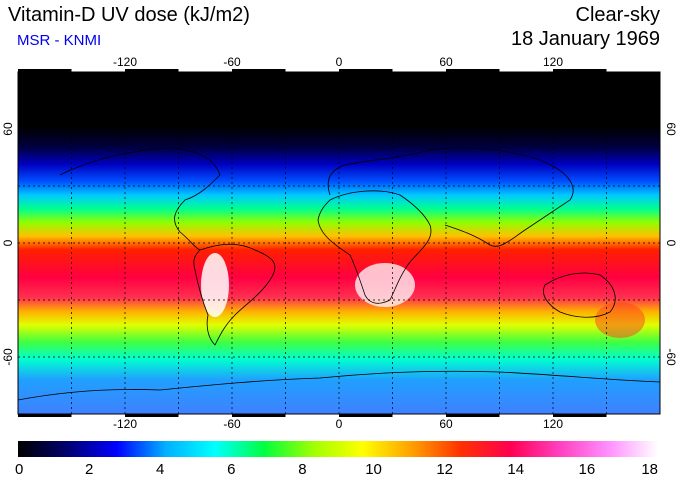 The height and width of the screenshot is (480, 678). What do you see at coordinates (231, 469) in the screenshot?
I see `colorbar-tick-label: 6` at bounding box center [231, 469].